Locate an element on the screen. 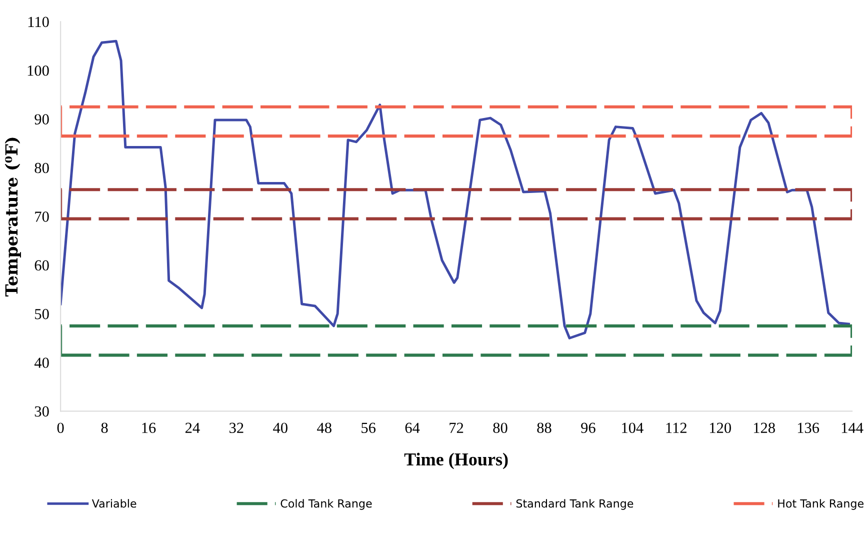 This screenshot has height=541, width=865. y-tick-label: 90 is located at coordinates (41, 119).